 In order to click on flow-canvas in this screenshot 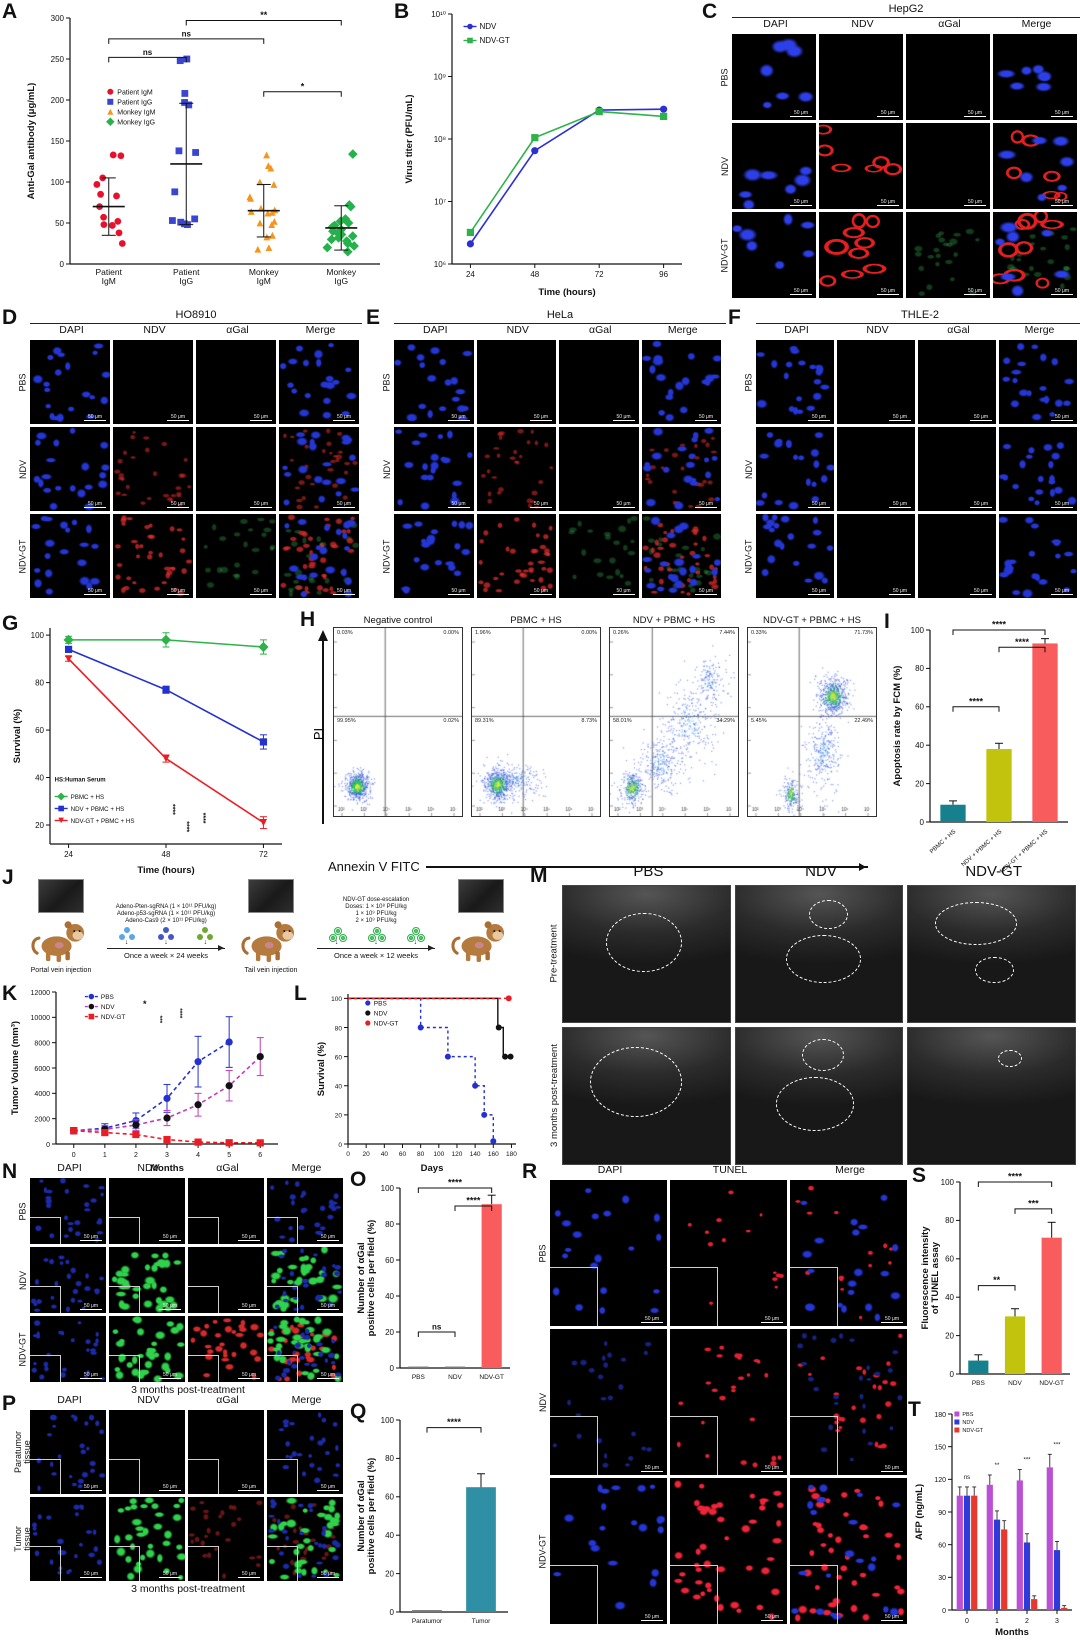, I will do `click(536, 722)`.